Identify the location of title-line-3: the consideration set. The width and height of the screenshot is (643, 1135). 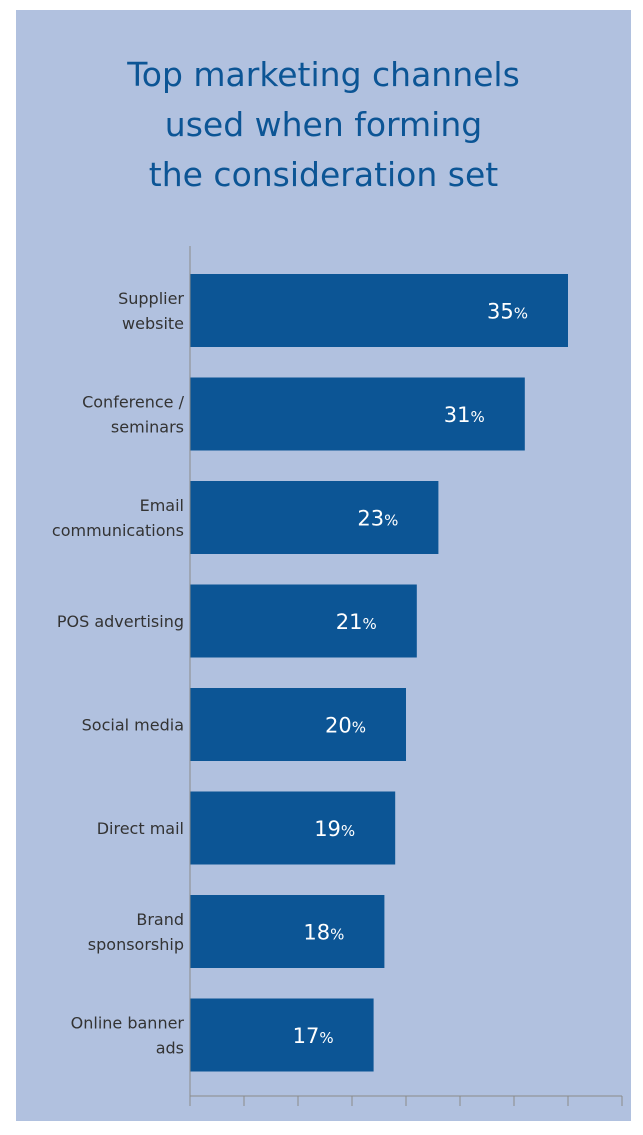
(323, 174).